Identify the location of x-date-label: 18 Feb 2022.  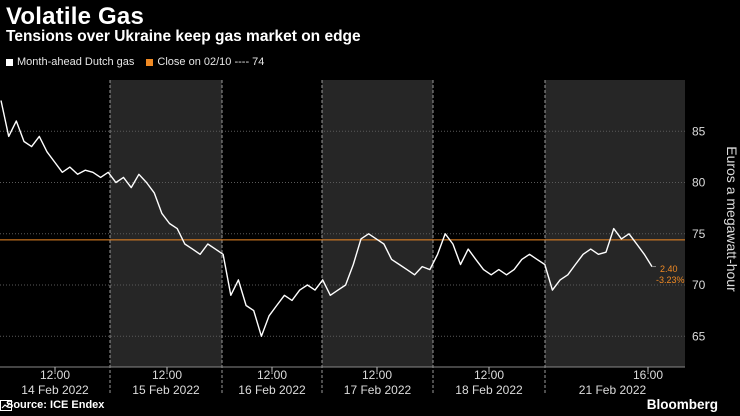
(489, 390).